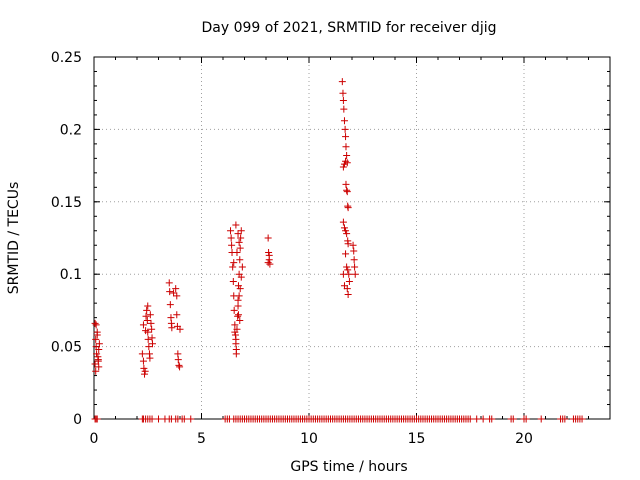 Image resolution: width=640 pixels, height=480 pixels. What do you see at coordinates (66, 203) in the screenshot?
I see `y-tick-label: 0.15` at bounding box center [66, 203].